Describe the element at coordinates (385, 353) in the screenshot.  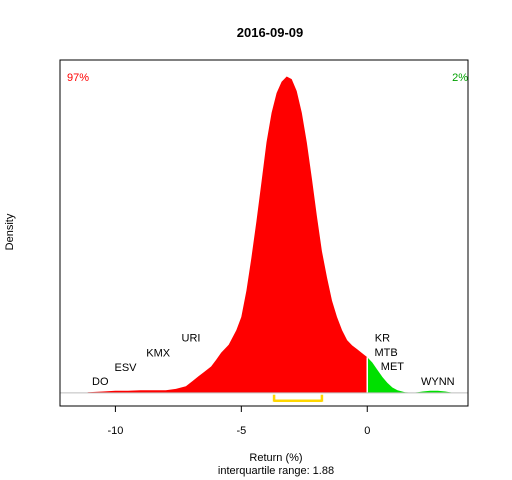
I see `stock-label-mtb: MTB` at that location.